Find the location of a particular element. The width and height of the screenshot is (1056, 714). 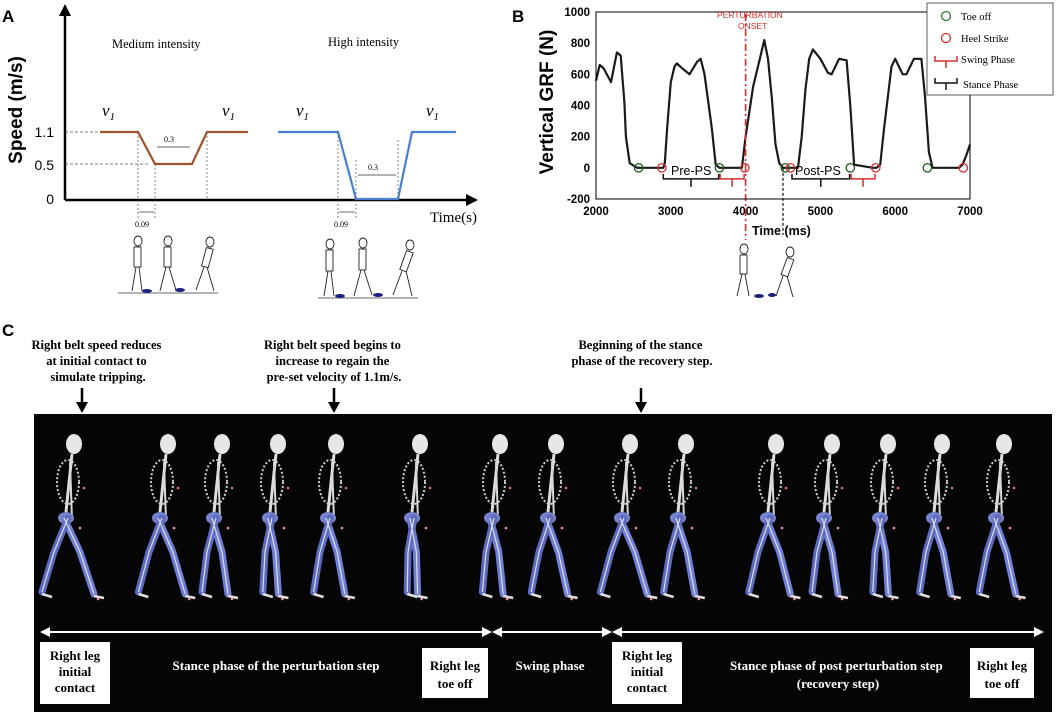

swing-bracket-post is located at coordinates (863, 180).